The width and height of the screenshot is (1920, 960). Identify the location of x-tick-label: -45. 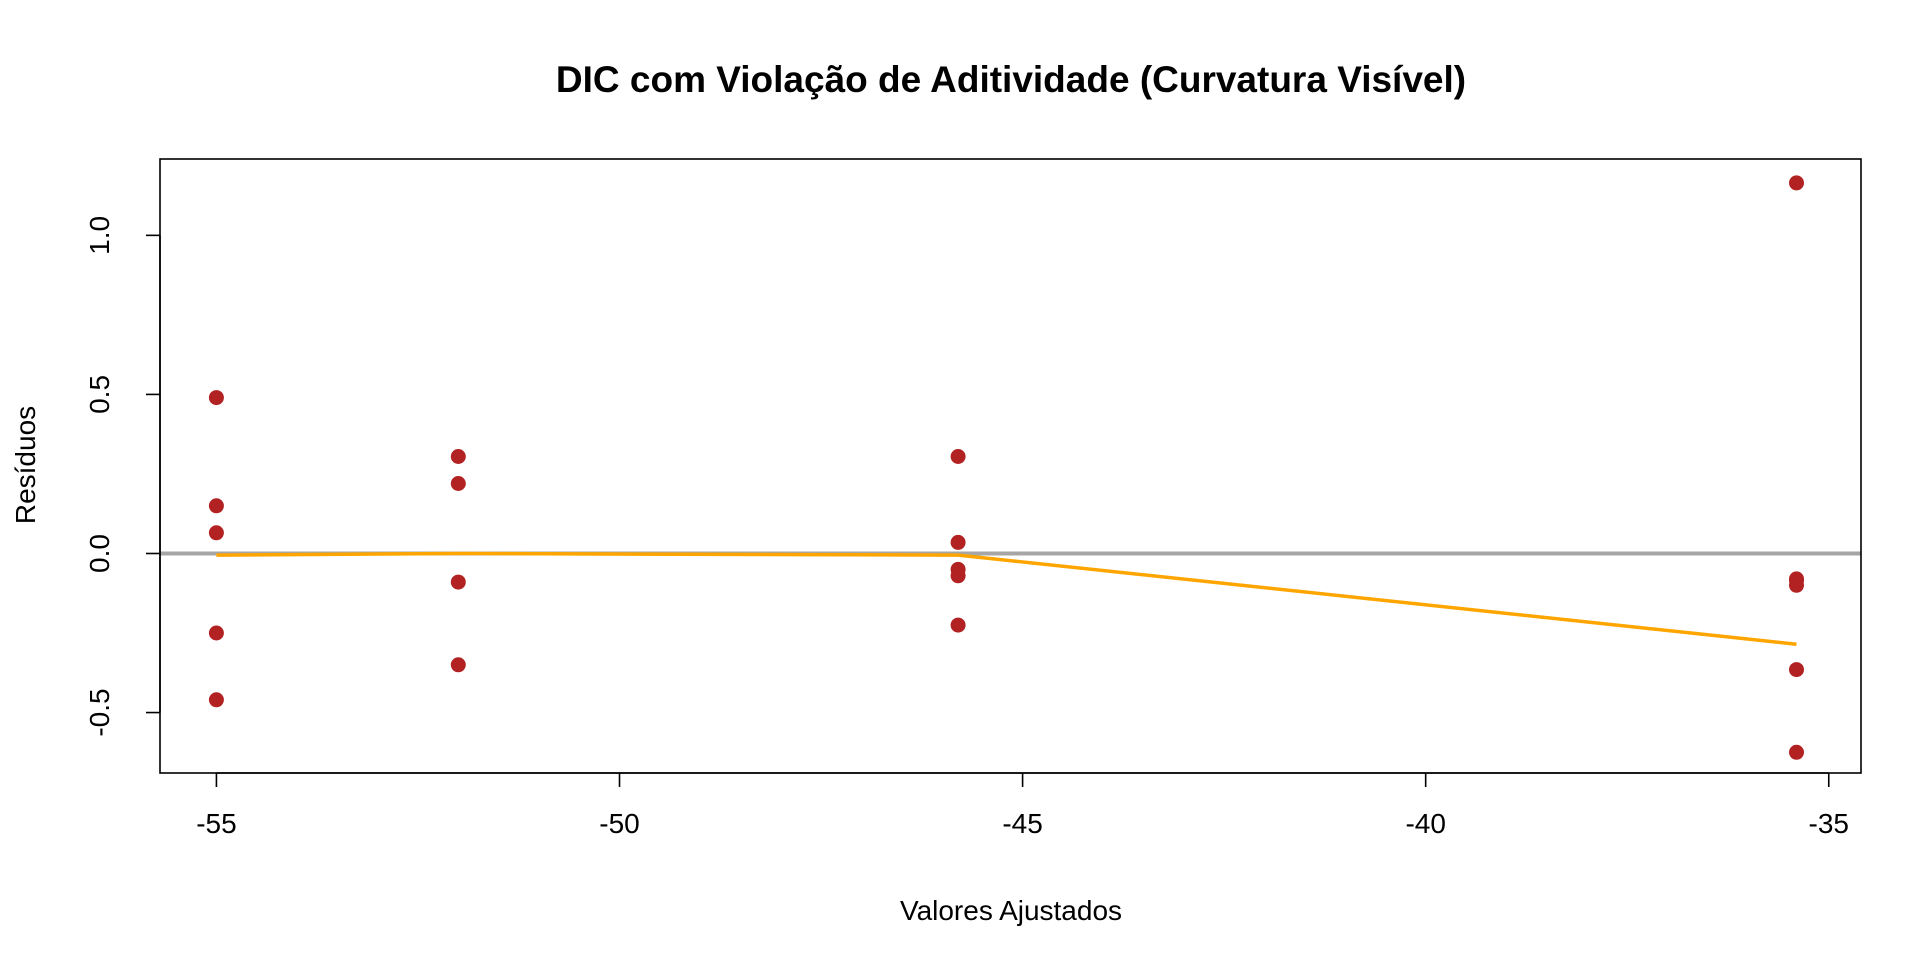
(1022, 823).